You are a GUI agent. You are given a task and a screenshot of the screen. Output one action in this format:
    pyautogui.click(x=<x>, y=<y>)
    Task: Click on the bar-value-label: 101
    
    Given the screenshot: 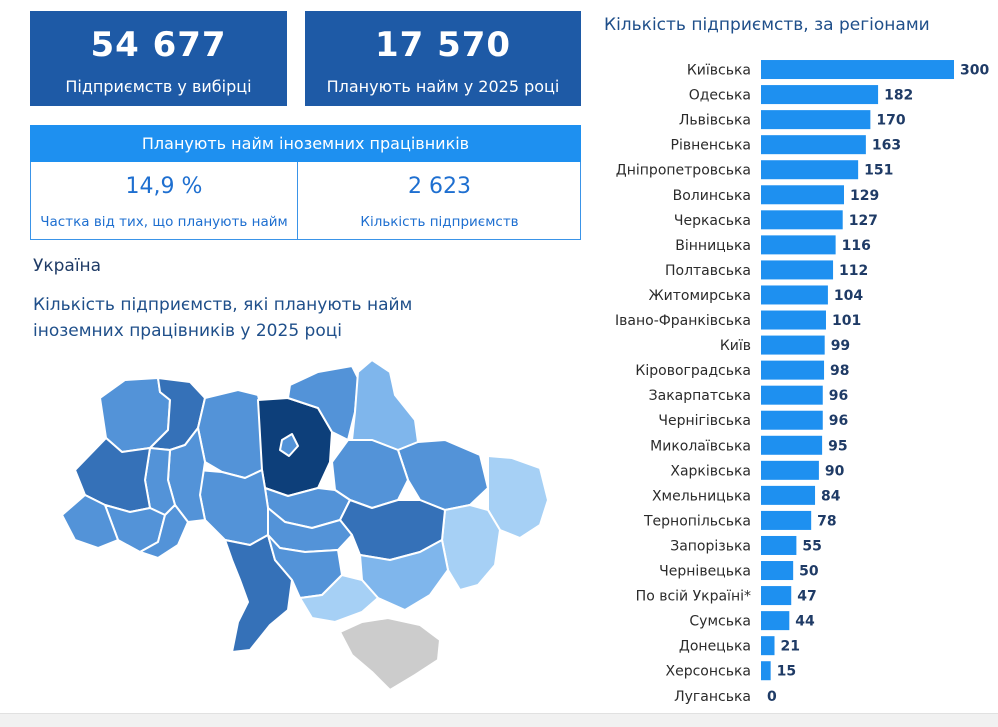 What is the action you would take?
    pyautogui.click(x=846, y=321)
    